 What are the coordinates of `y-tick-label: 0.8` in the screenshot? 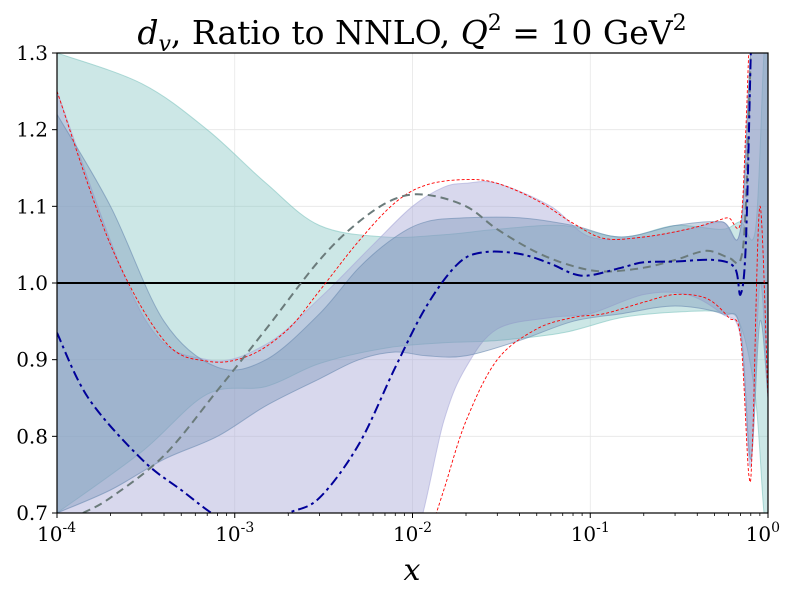 It's located at (32, 436).